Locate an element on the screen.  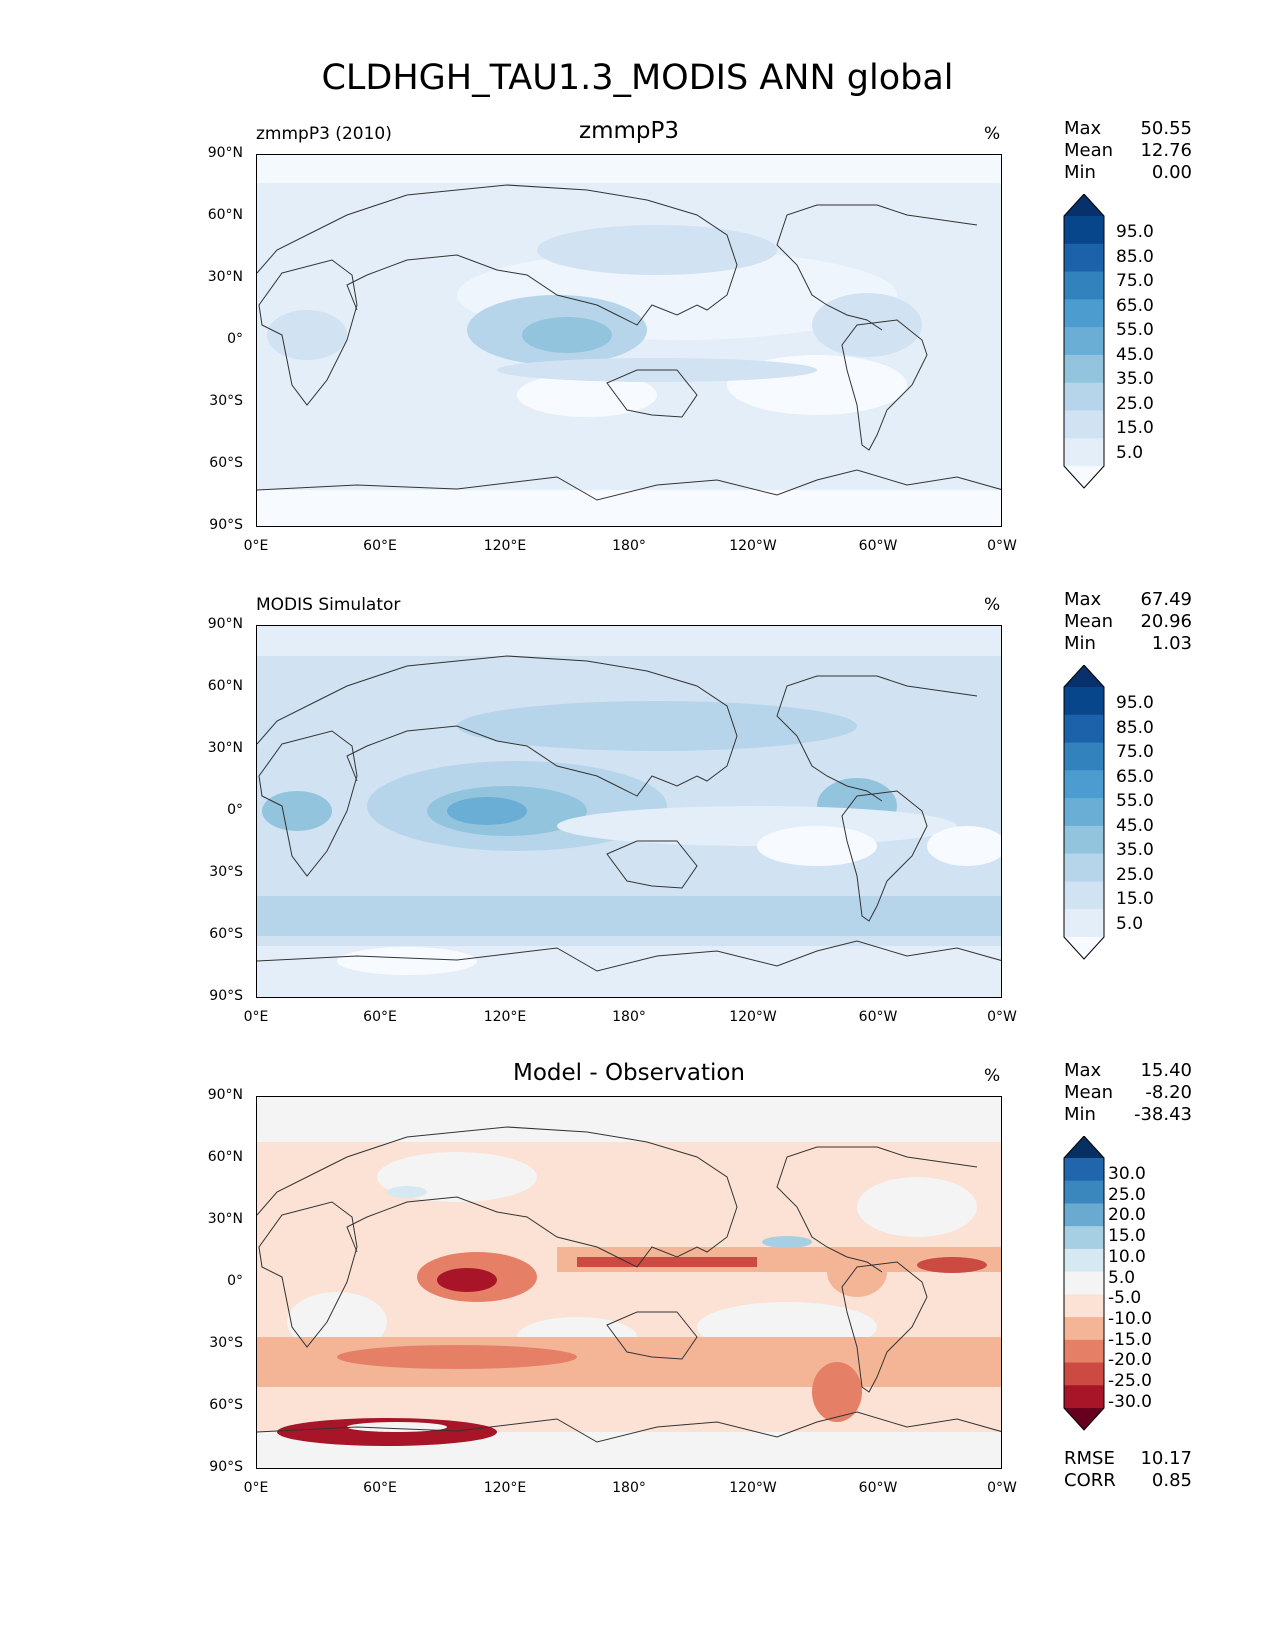
panel-1-map is located at coordinates (629, 340).